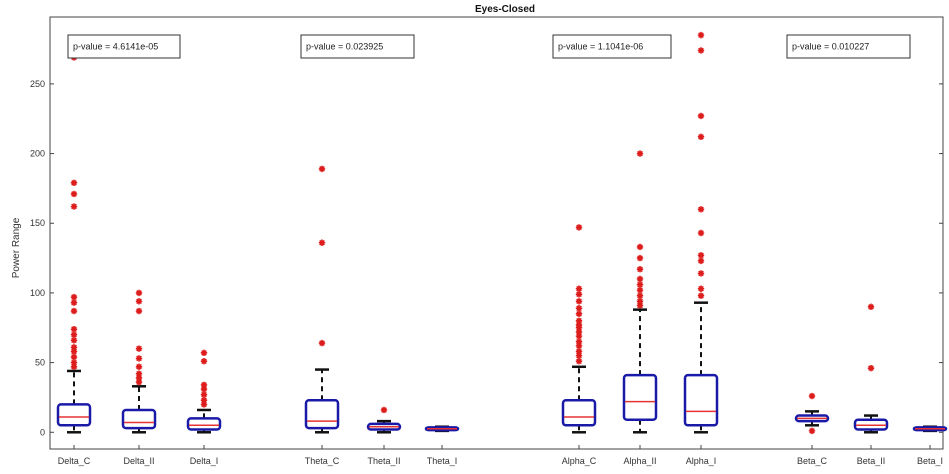 This screenshot has height=474, width=949. I want to click on p-value-box: p-value = 4.6141e-05, so click(124, 46).